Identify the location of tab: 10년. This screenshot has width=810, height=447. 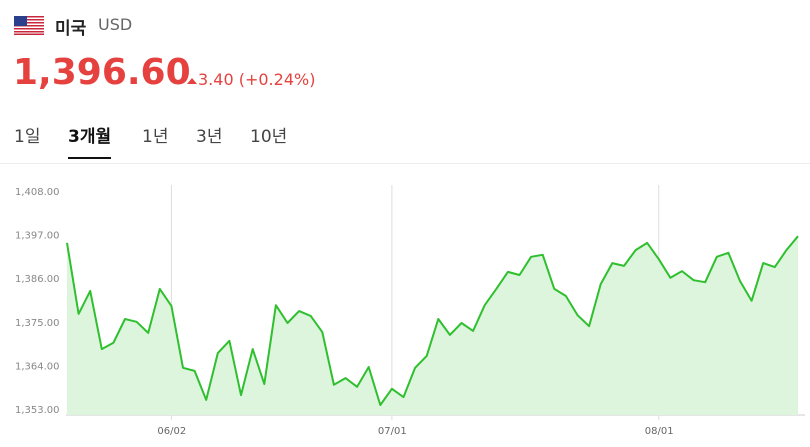
(269, 137).